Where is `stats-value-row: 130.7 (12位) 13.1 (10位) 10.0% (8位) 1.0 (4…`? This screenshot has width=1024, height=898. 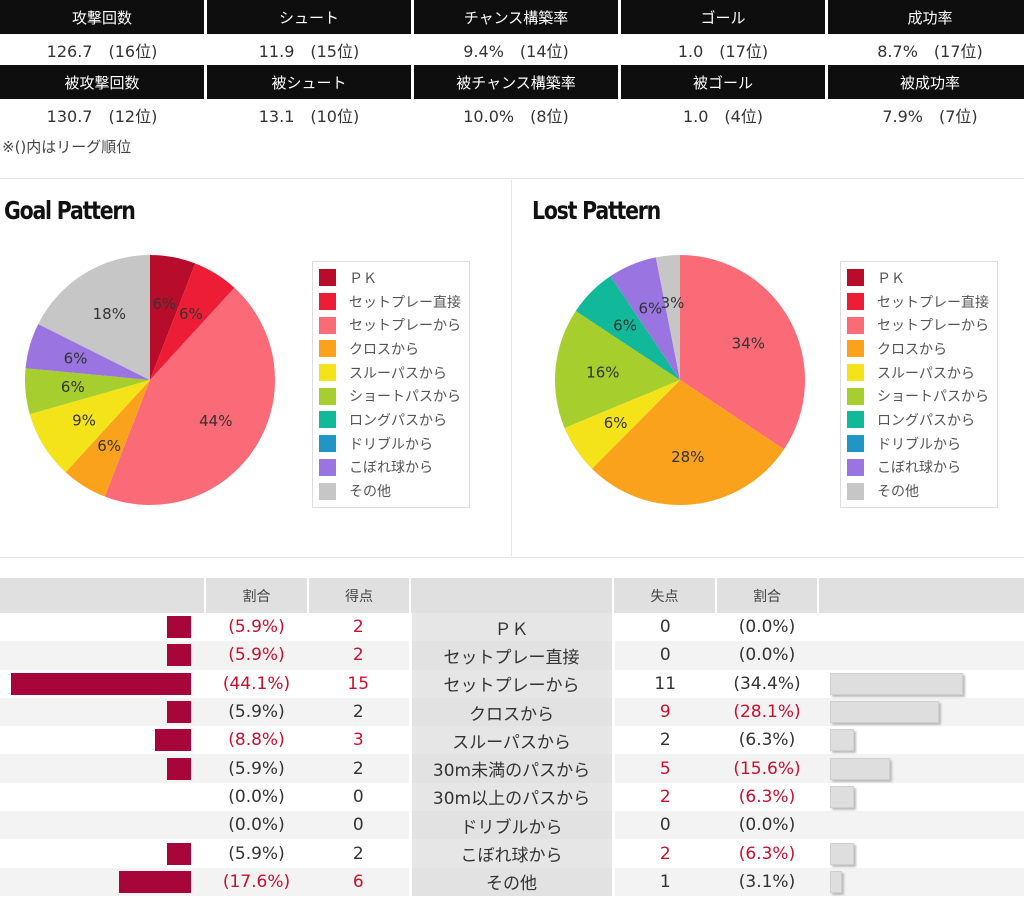
stats-value-row: 130.7 (12位) 13.1 (10位) 10.0% (8位) 1.0 (4… is located at coordinates (512, 114).